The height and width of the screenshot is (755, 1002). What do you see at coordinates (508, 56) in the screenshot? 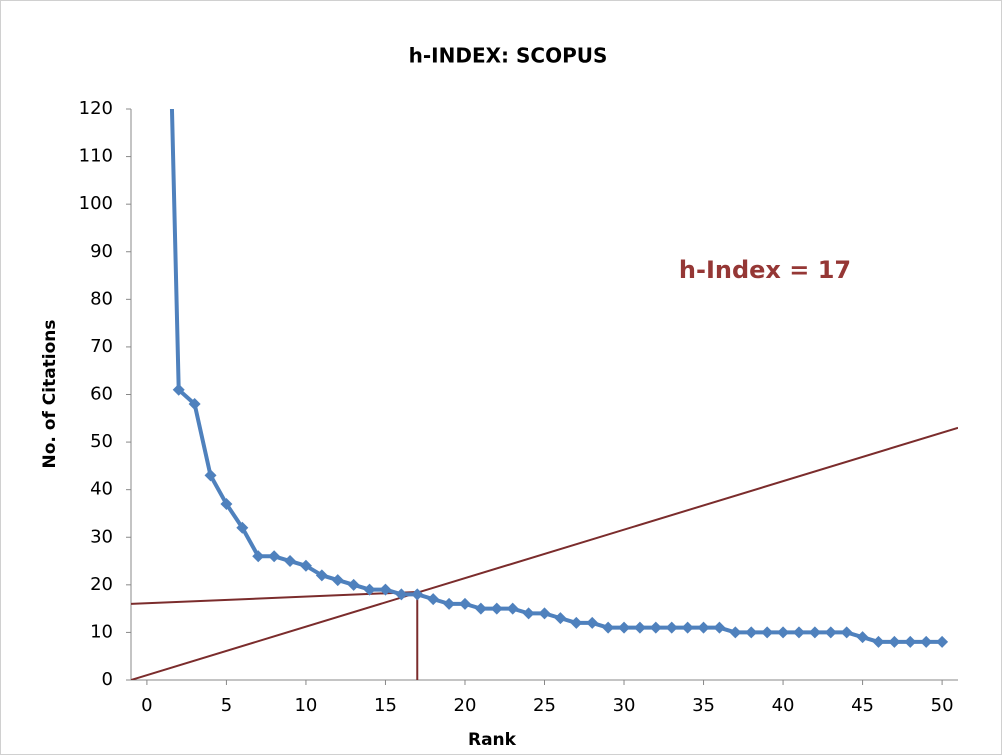
I see `chart-title: h-INDEX: SCOPUS` at bounding box center [508, 56].